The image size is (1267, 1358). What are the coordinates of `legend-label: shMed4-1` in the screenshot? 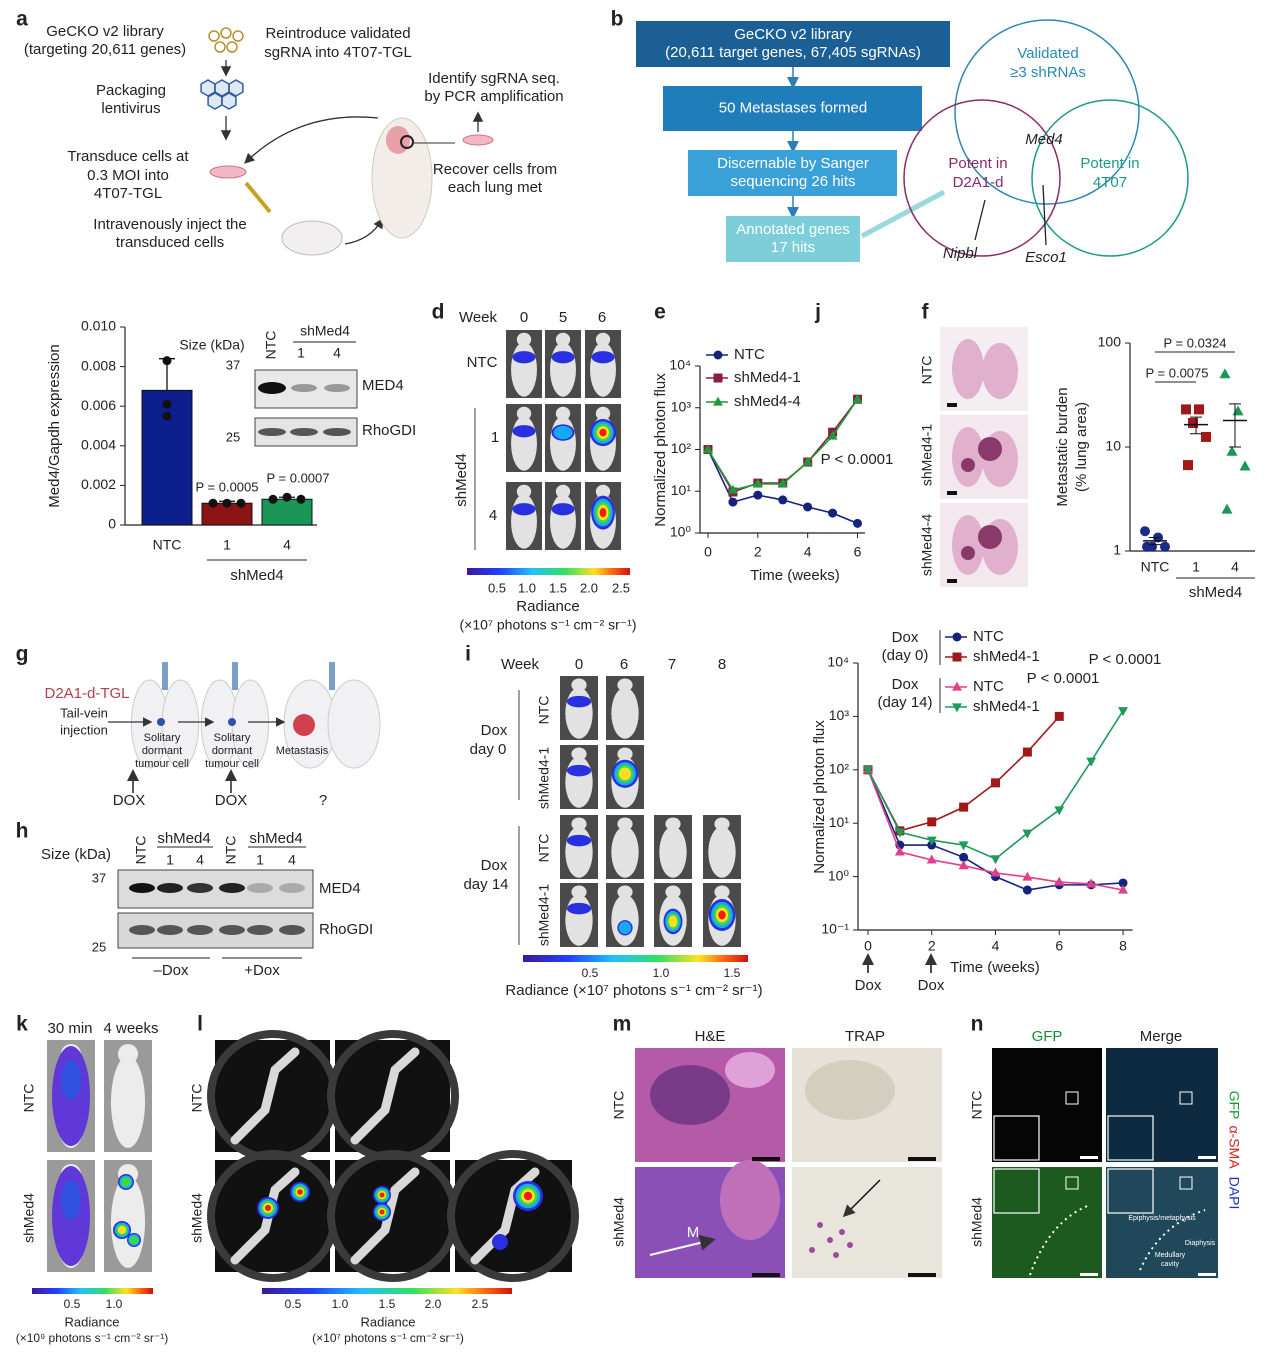 It's located at (767, 377).